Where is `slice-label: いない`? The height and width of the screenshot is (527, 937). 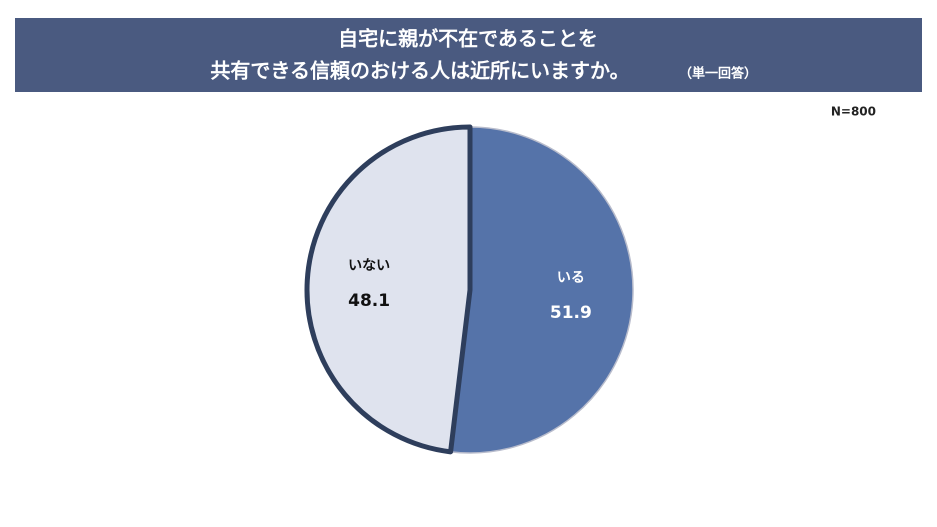
slice-label: いない is located at coordinates (369, 266).